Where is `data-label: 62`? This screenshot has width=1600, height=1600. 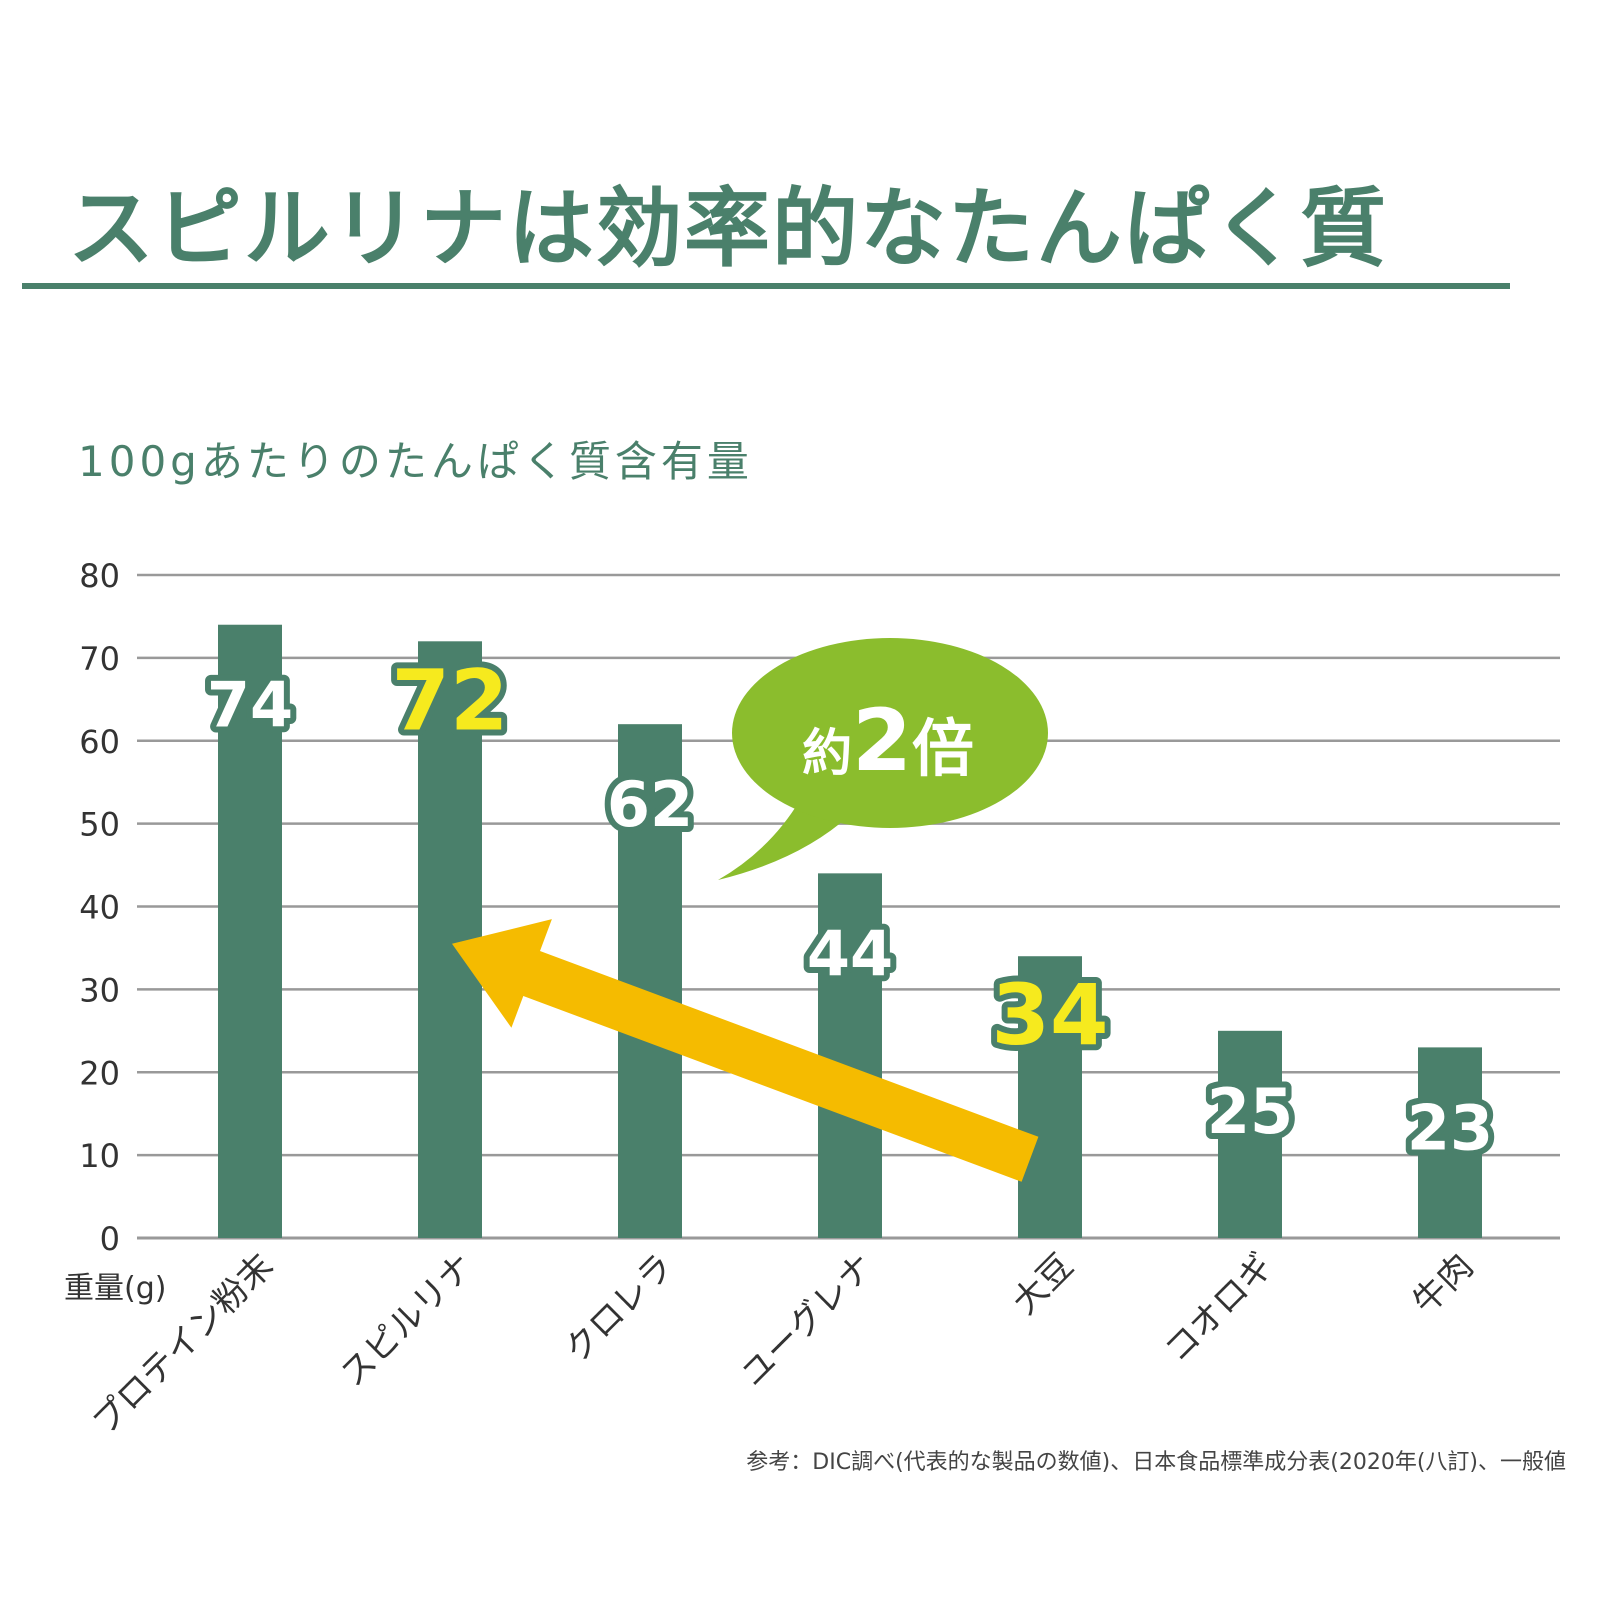 data-label: 62 is located at coordinates (650, 804).